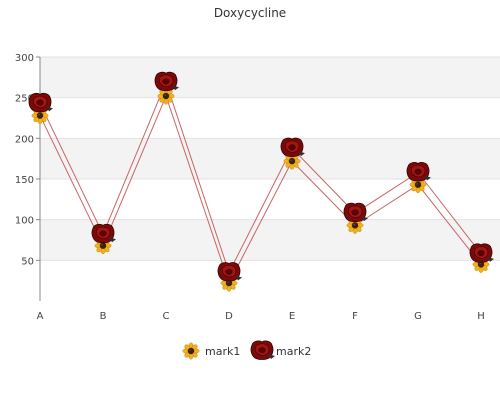 This screenshot has width=500, height=400. I want to click on y-tick-label: 300, so click(24, 58).